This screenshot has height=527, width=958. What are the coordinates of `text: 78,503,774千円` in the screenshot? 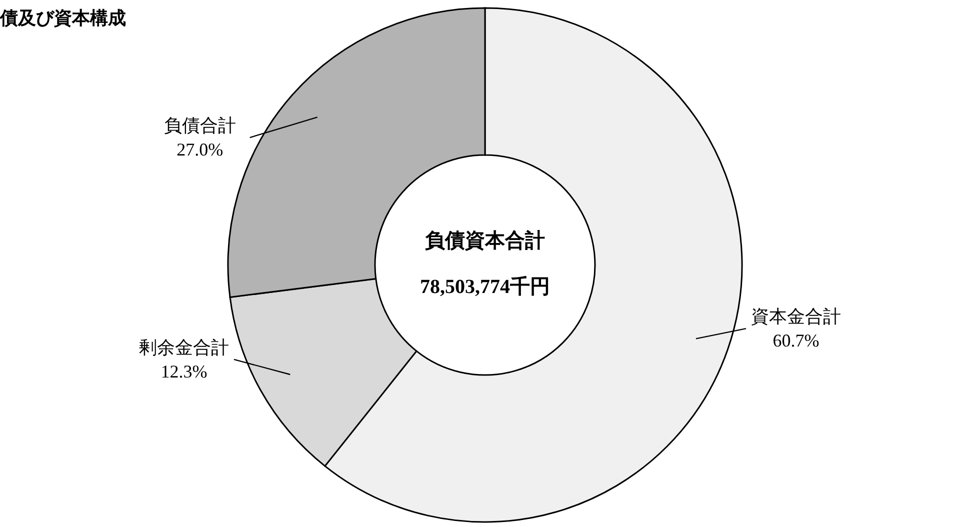 It's located at (485, 286).